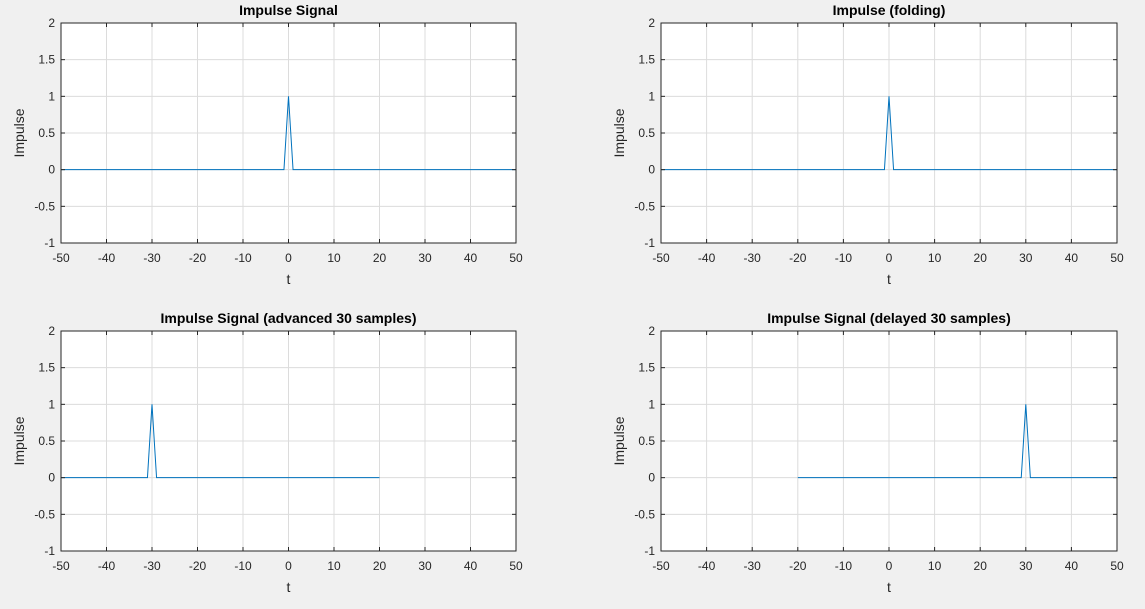 The image size is (1145, 609). What do you see at coordinates (288, 10) in the screenshot?
I see `chart-title: Impulse Signal` at bounding box center [288, 10].